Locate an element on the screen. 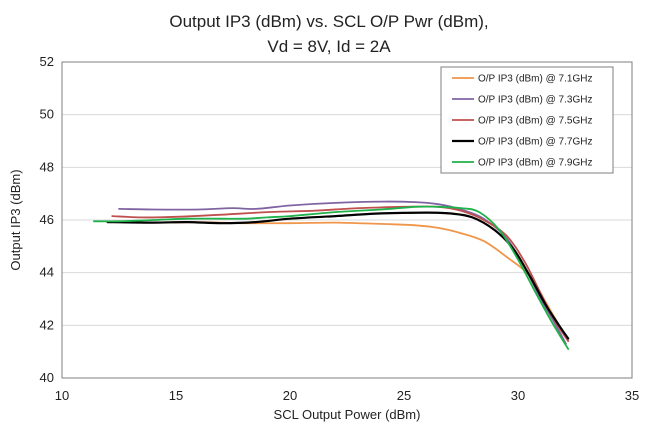 This screenshot has width=654, height=424. x-axis-label: SCL Output Power (dBm) is located at coordinates (347, 414).